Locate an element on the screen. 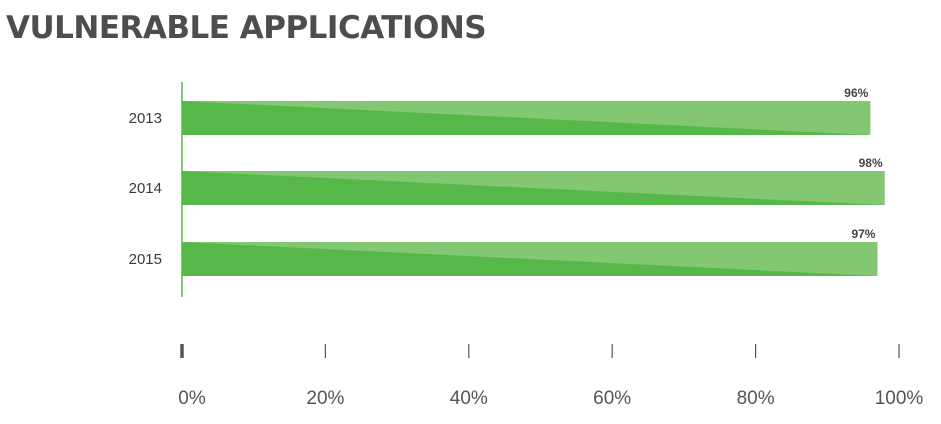 The width and height of the screenshot is (941, 424). bar-2014: 2014 98% is located at coordinates (507, 180).